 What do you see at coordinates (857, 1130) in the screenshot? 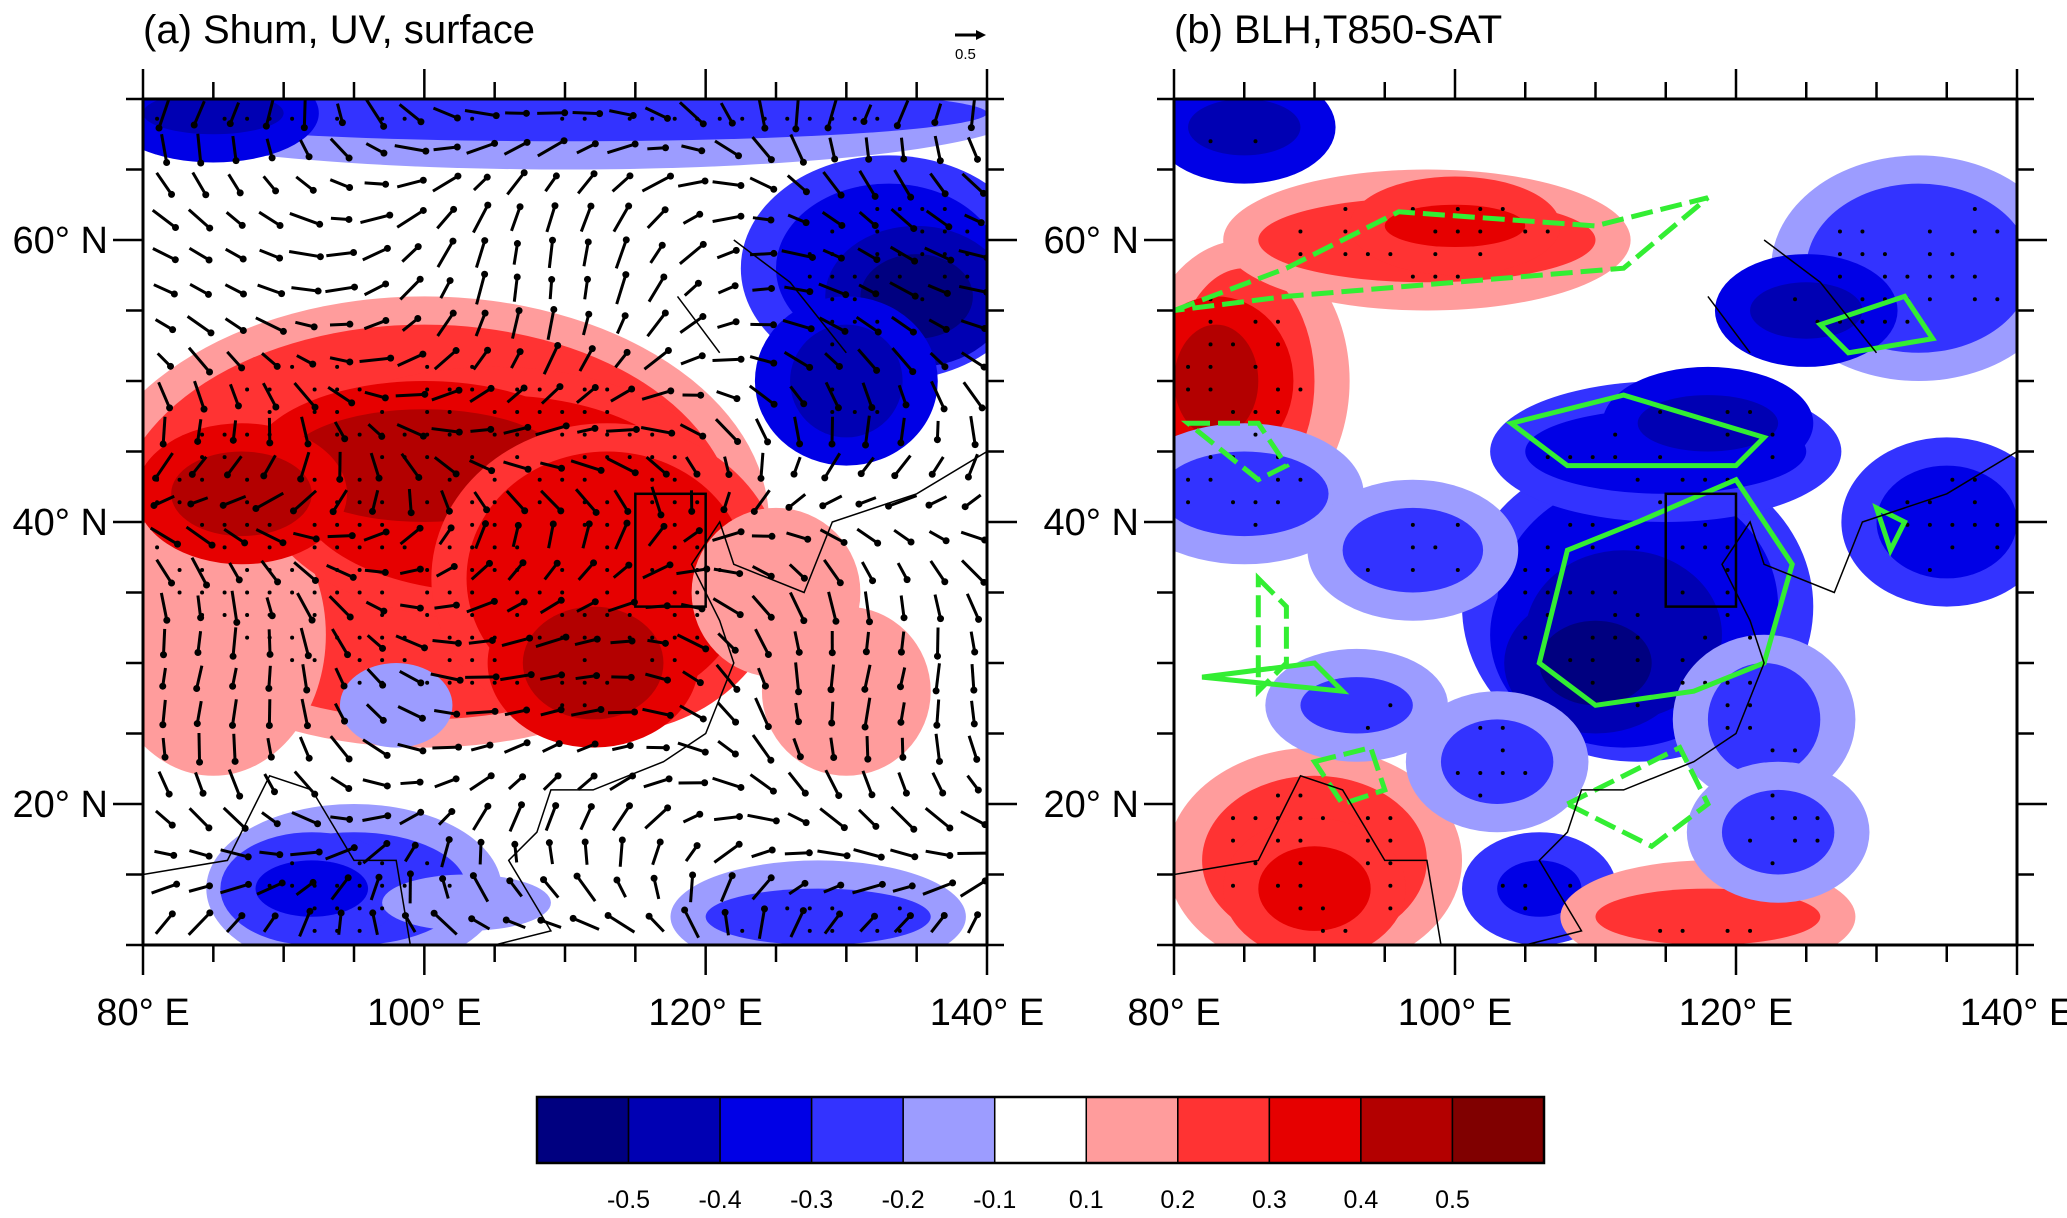
I see `colorbar-swatch` at bounding box center [857, 1130].